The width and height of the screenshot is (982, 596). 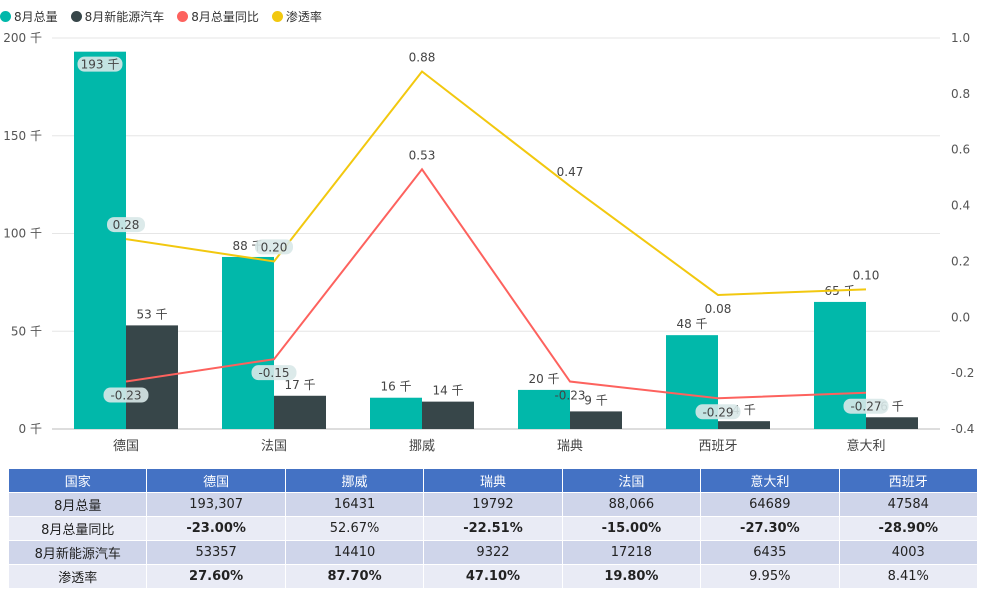 I want to click on legend-item: 渗透率, so click(x=296, y=16).